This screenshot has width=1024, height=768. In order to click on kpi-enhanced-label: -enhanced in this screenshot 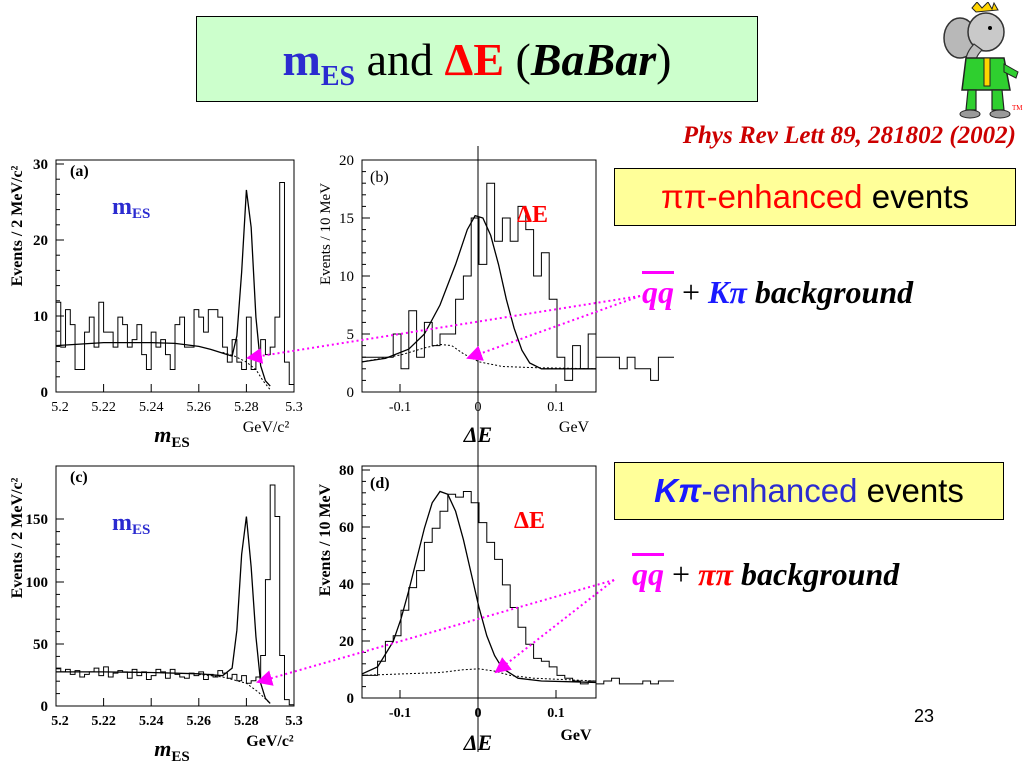, I will do `click(784, 490)`.